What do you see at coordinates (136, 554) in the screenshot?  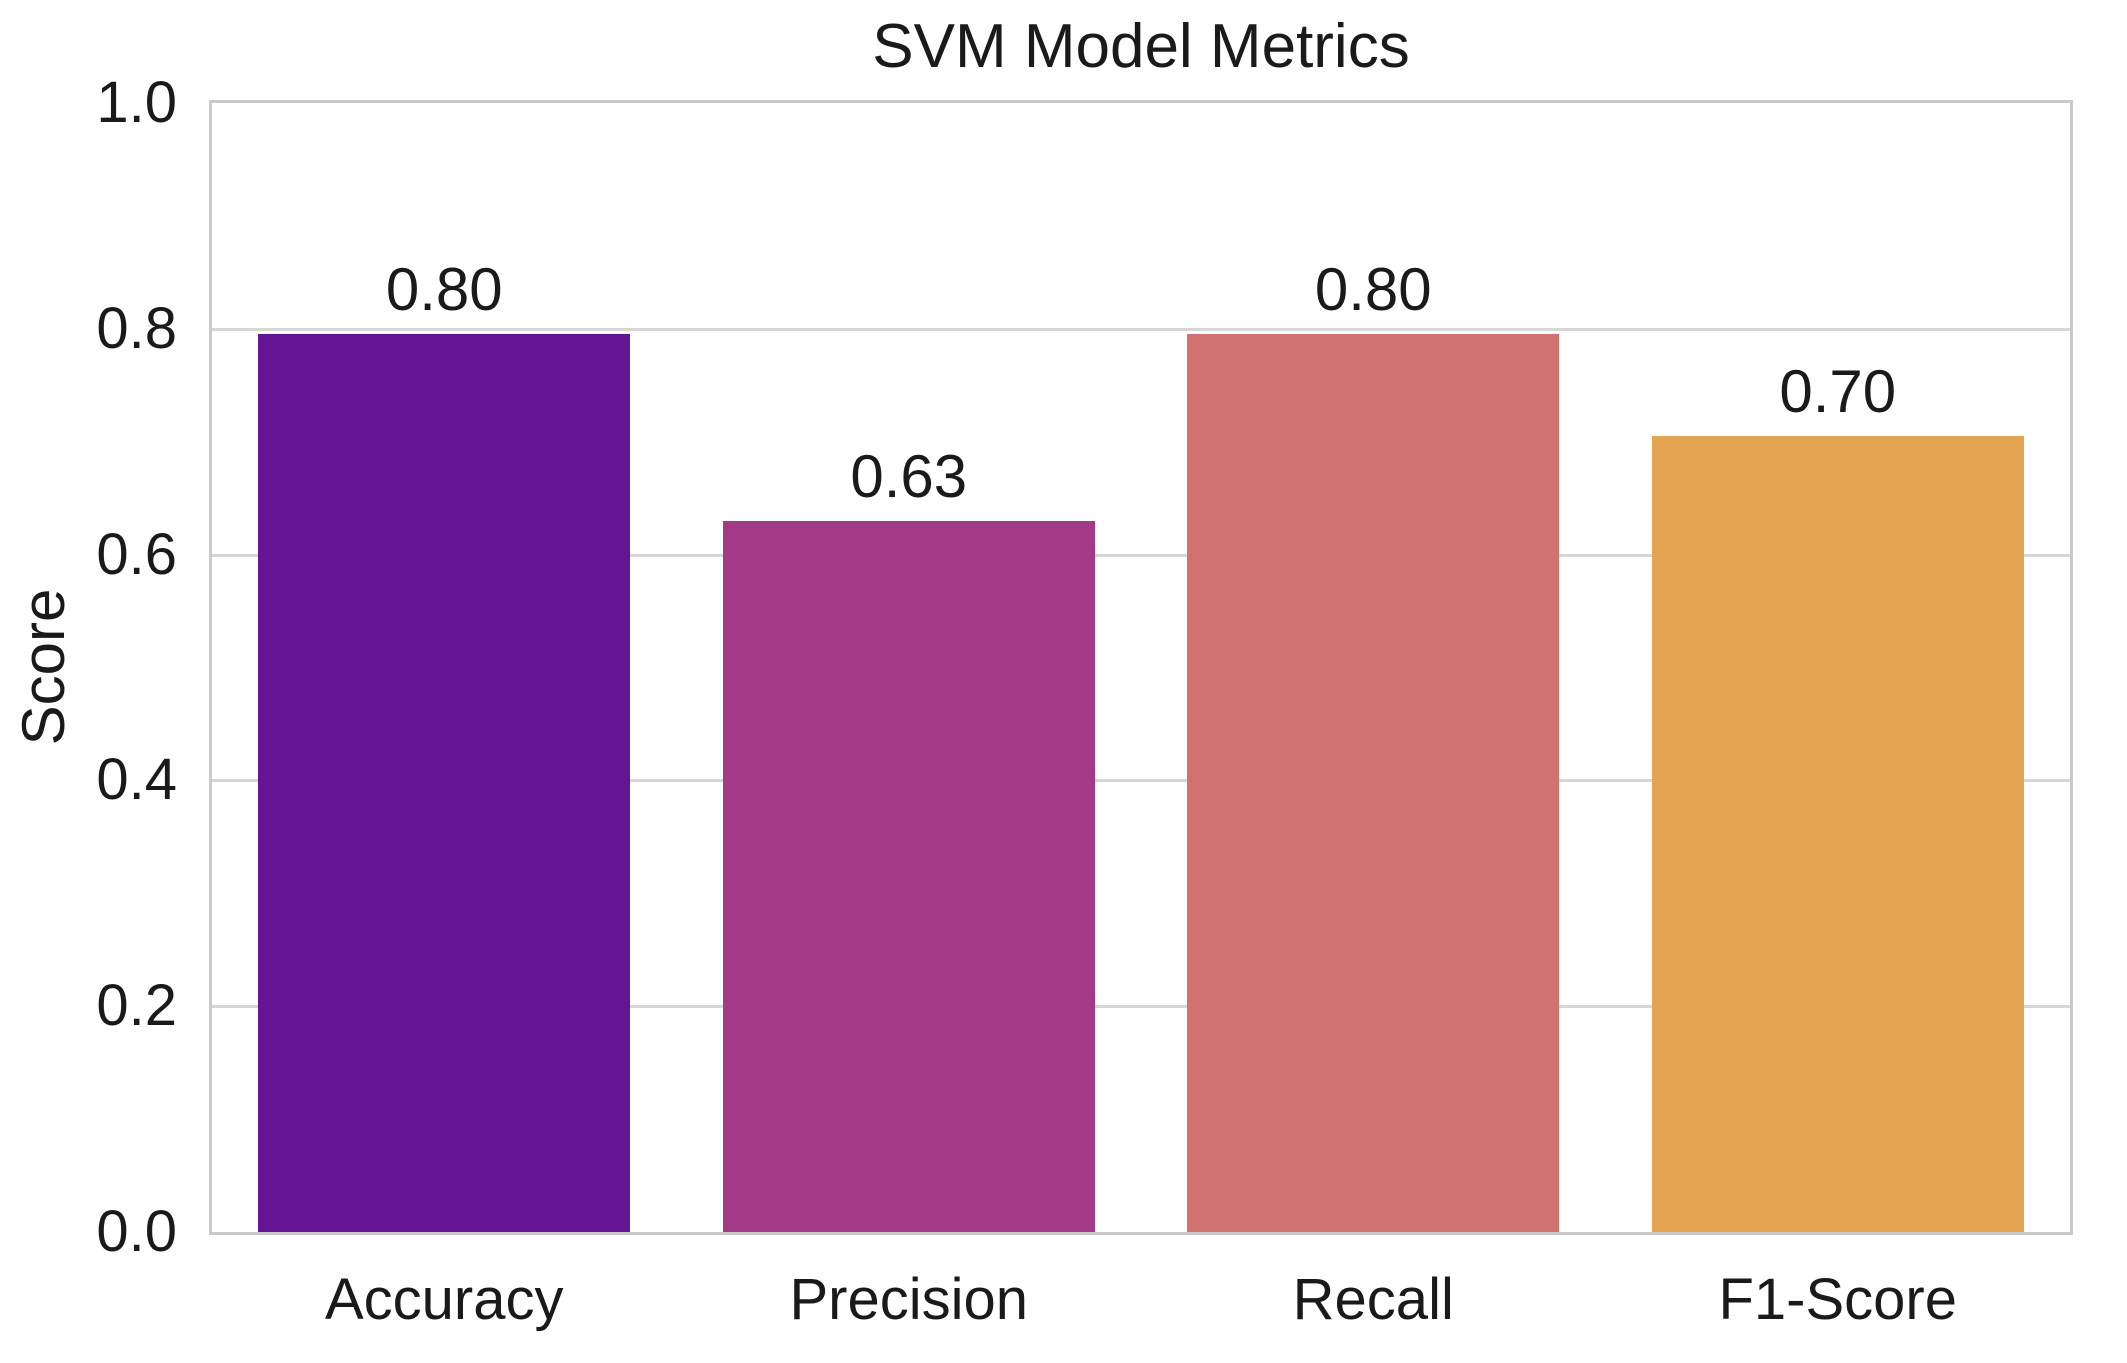 I see `y-tick-label: 0.6` at bounding box center [136, 554].